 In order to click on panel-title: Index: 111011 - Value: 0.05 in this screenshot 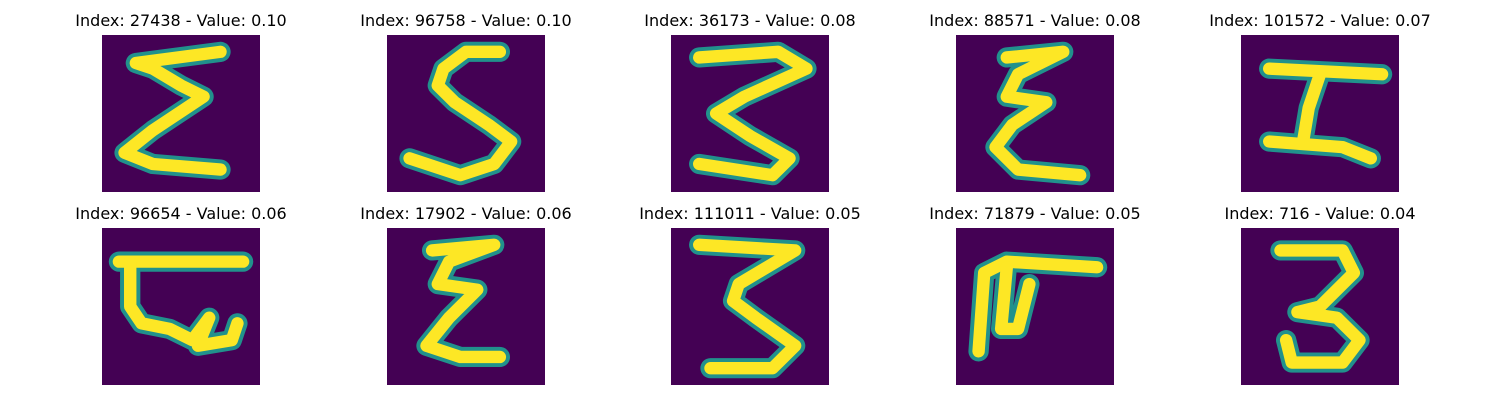, I will do `click(750, 213)`.